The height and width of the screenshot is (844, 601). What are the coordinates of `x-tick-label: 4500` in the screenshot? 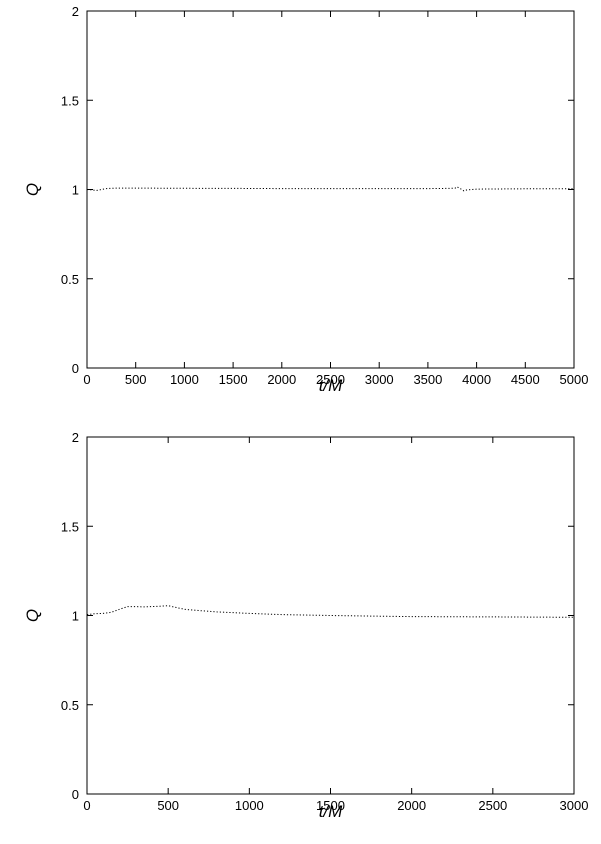 It's located at (525, 379).